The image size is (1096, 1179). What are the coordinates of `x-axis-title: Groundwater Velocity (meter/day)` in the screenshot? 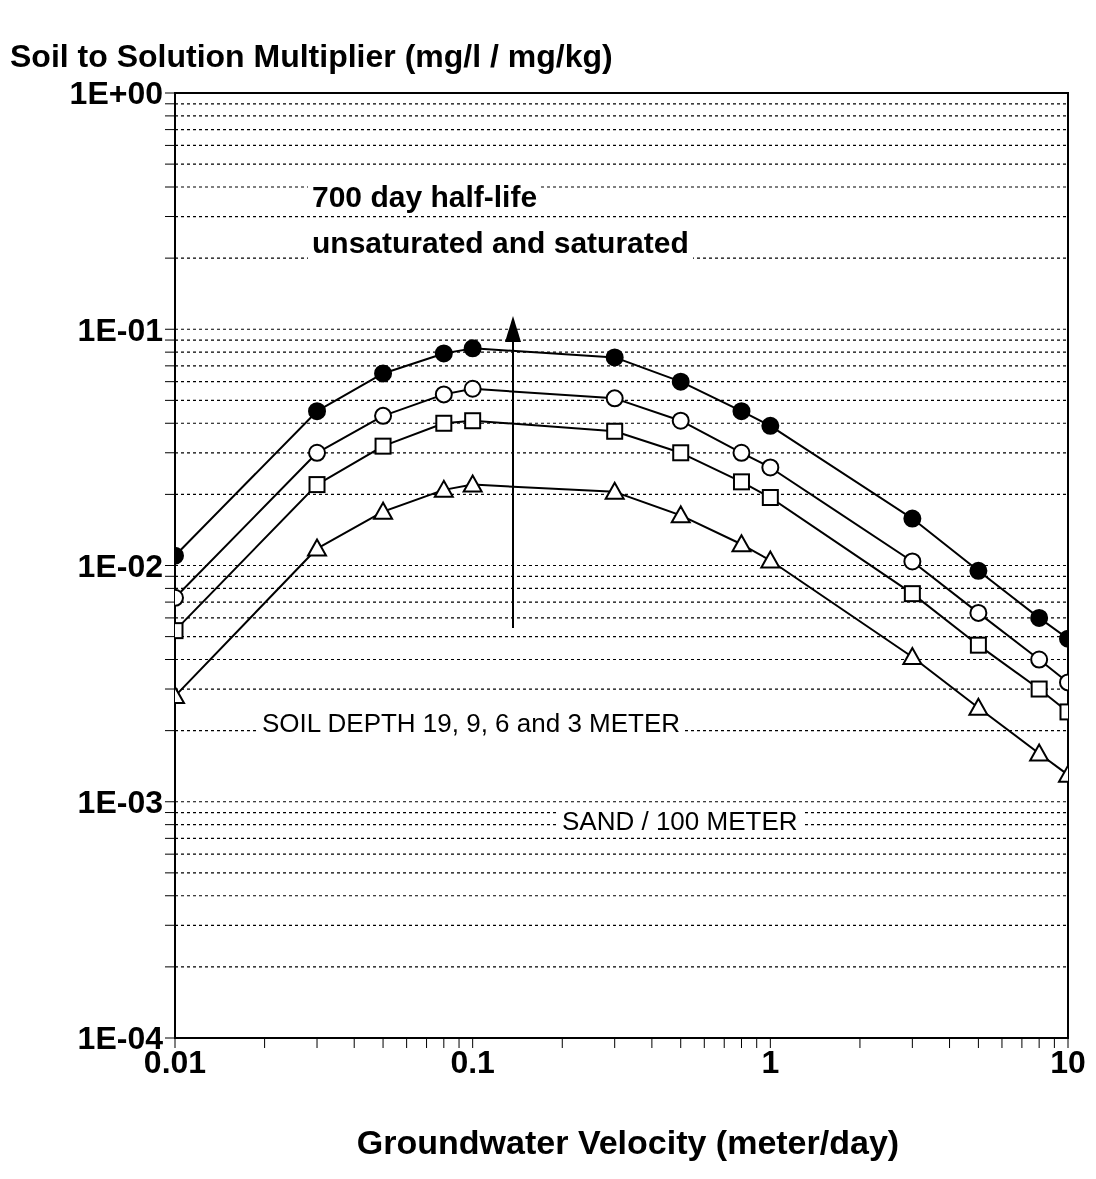 It's located at (628, 1142).